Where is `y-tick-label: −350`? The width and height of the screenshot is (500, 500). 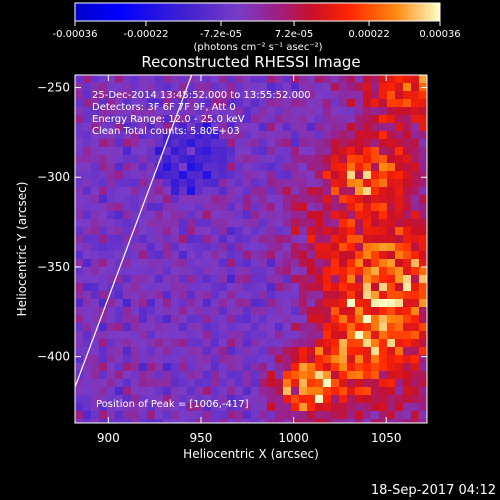
y-tick-label: −350 is located at coordinates (53, 267).